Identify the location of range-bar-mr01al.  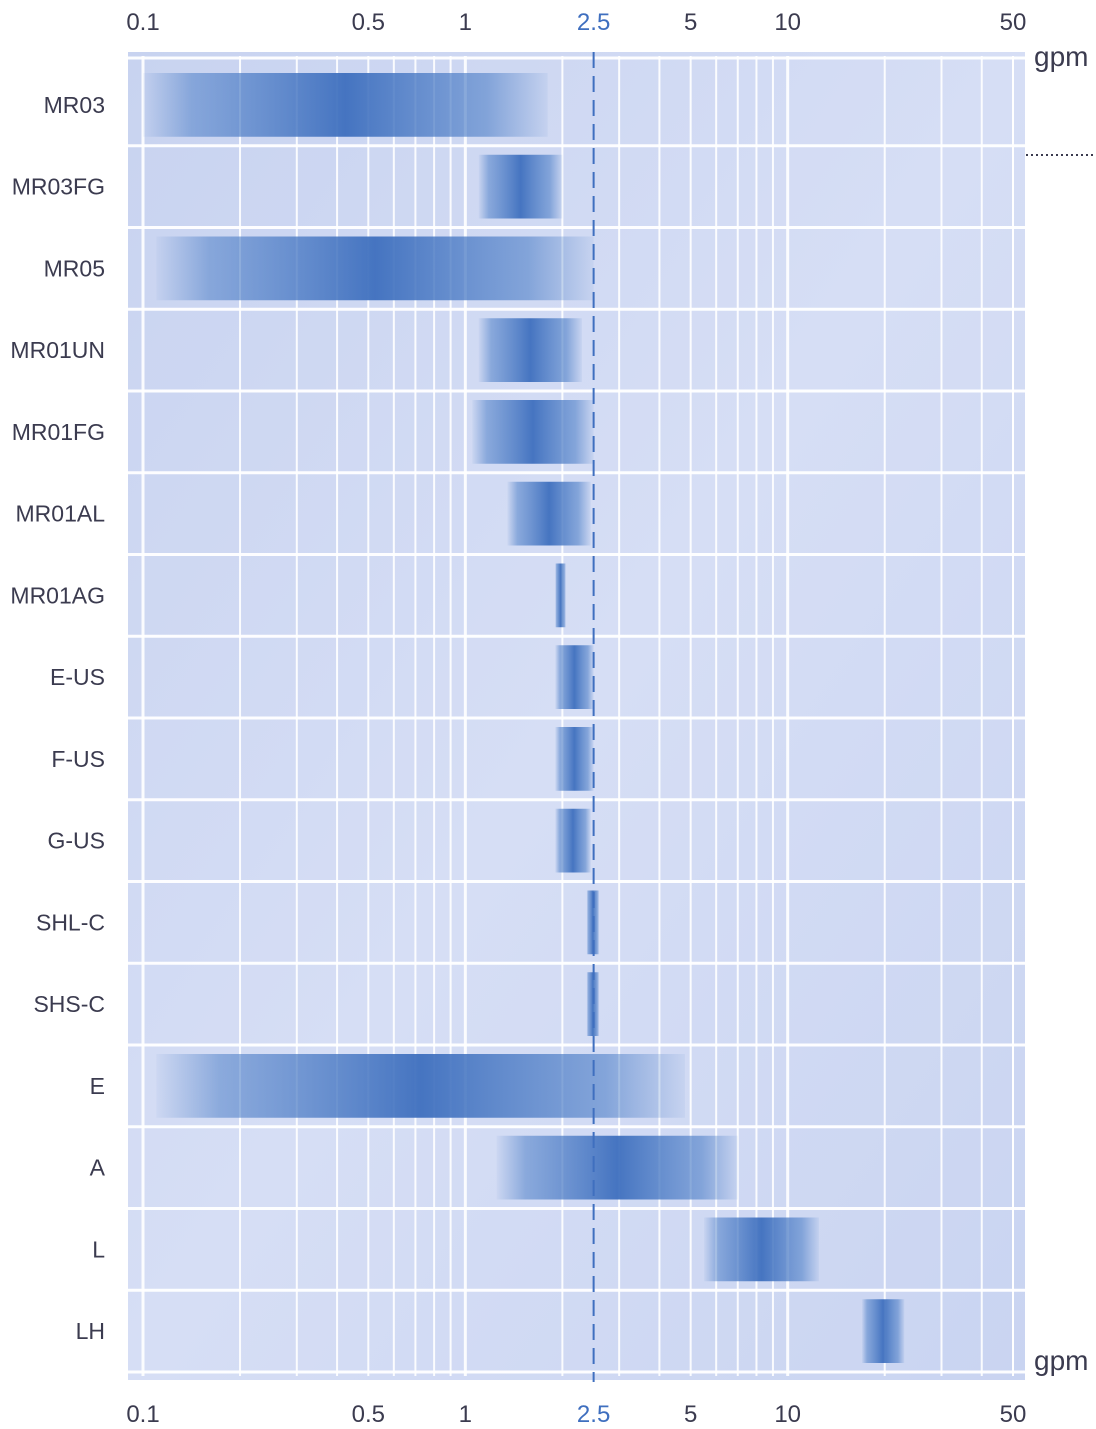
(549, 513).